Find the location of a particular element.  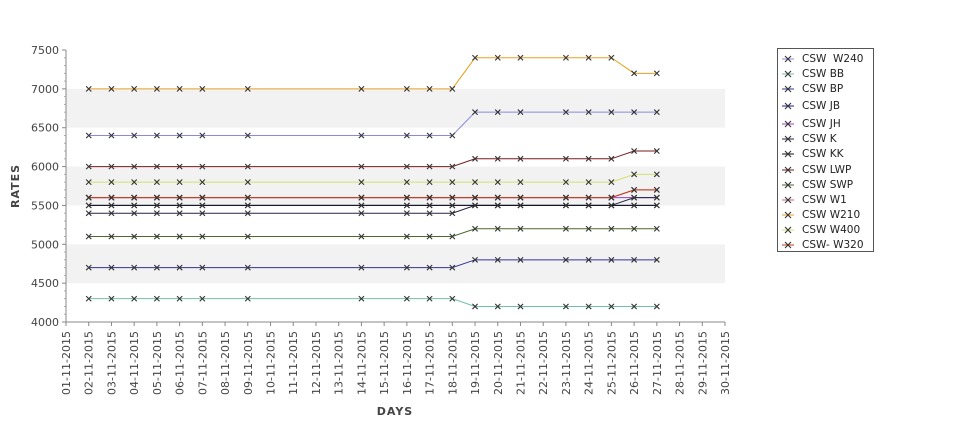

legend-item: CSW JH is located at coordinates (826, 124).